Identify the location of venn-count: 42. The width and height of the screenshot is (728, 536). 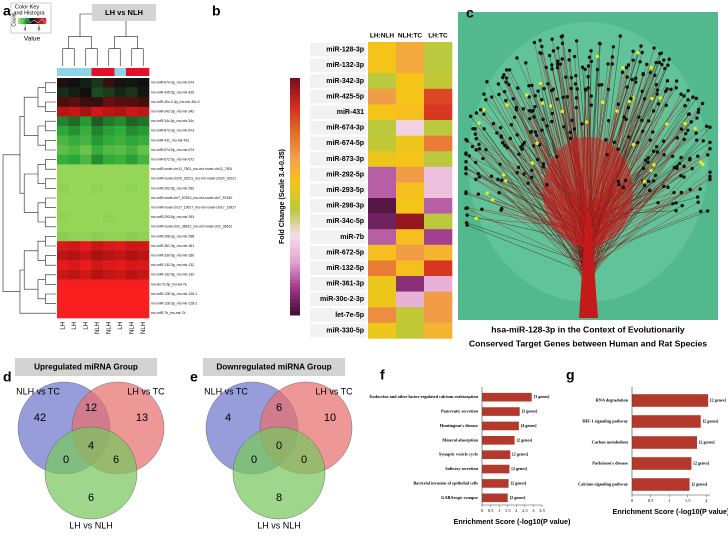
(40, 418).